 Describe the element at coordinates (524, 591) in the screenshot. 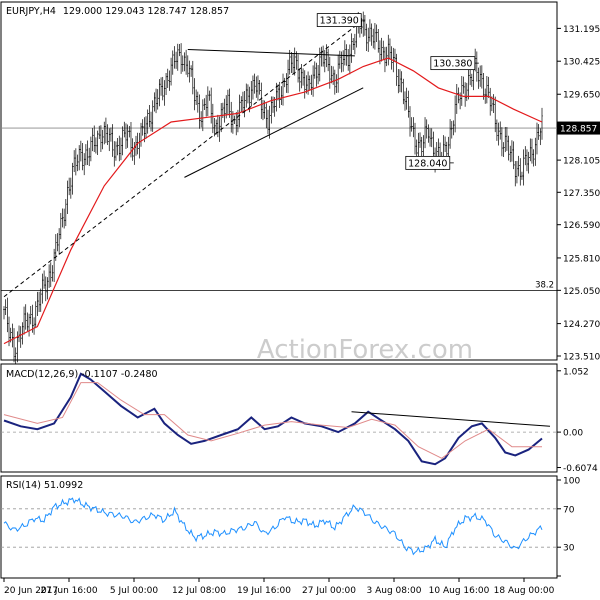

I see `x-tick-label: 18 Aug 00:00` at that location.